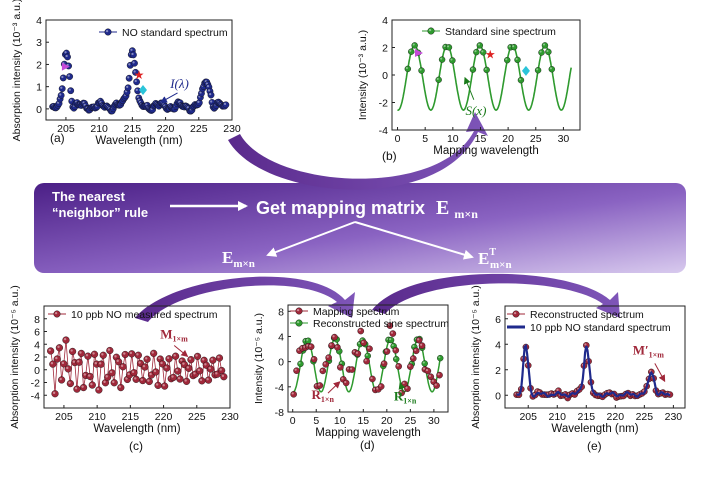  What do you see at coordinates (481, 139) in the screenshot?
I see `x-tick-label: 15` at bounding box center [481, 139].